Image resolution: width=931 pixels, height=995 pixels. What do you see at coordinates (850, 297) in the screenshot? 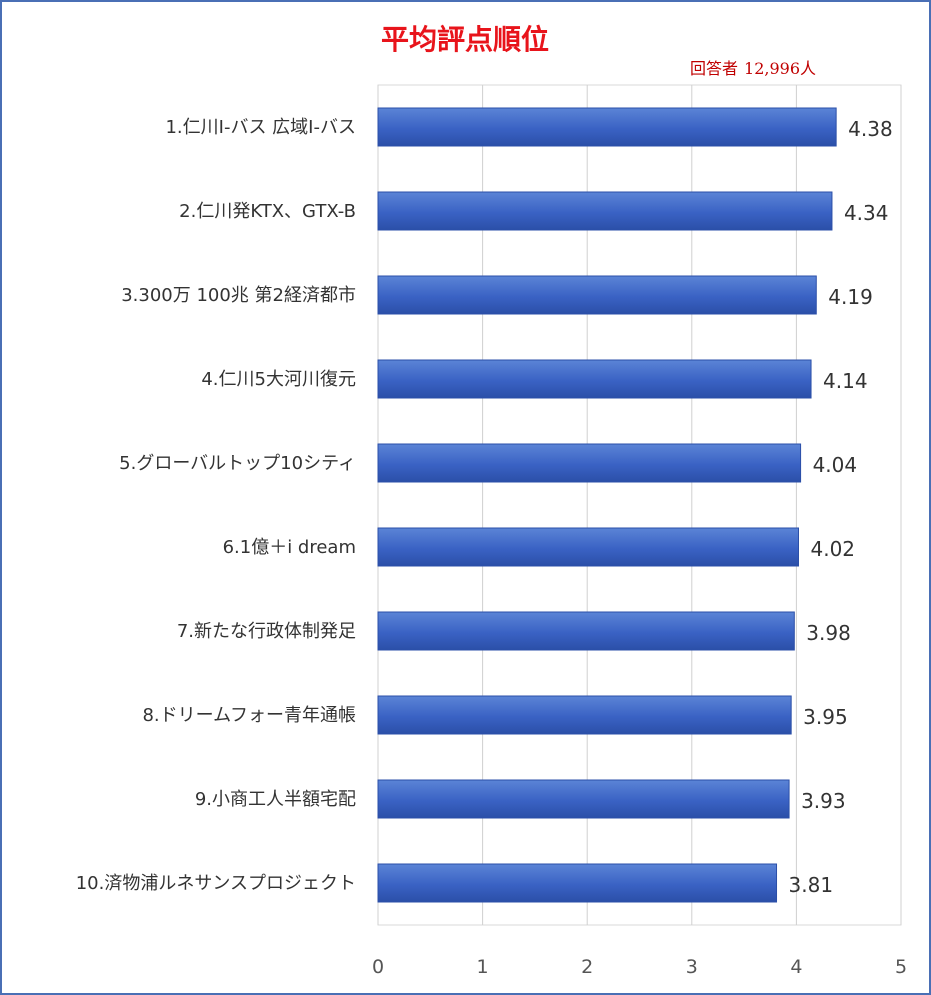
I see `value-label: 4.19` at bounding box center [850, 297].